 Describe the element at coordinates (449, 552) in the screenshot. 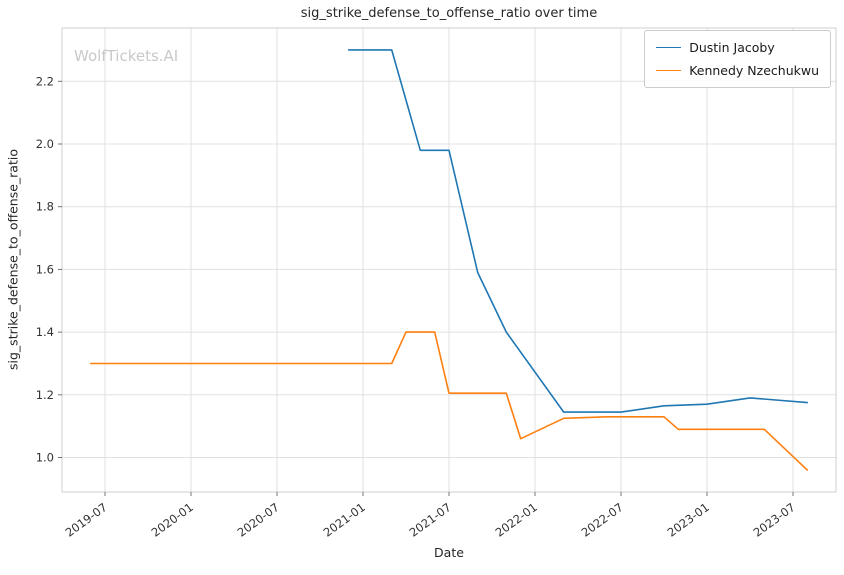

I see `x-axis-label: Date` at that location.